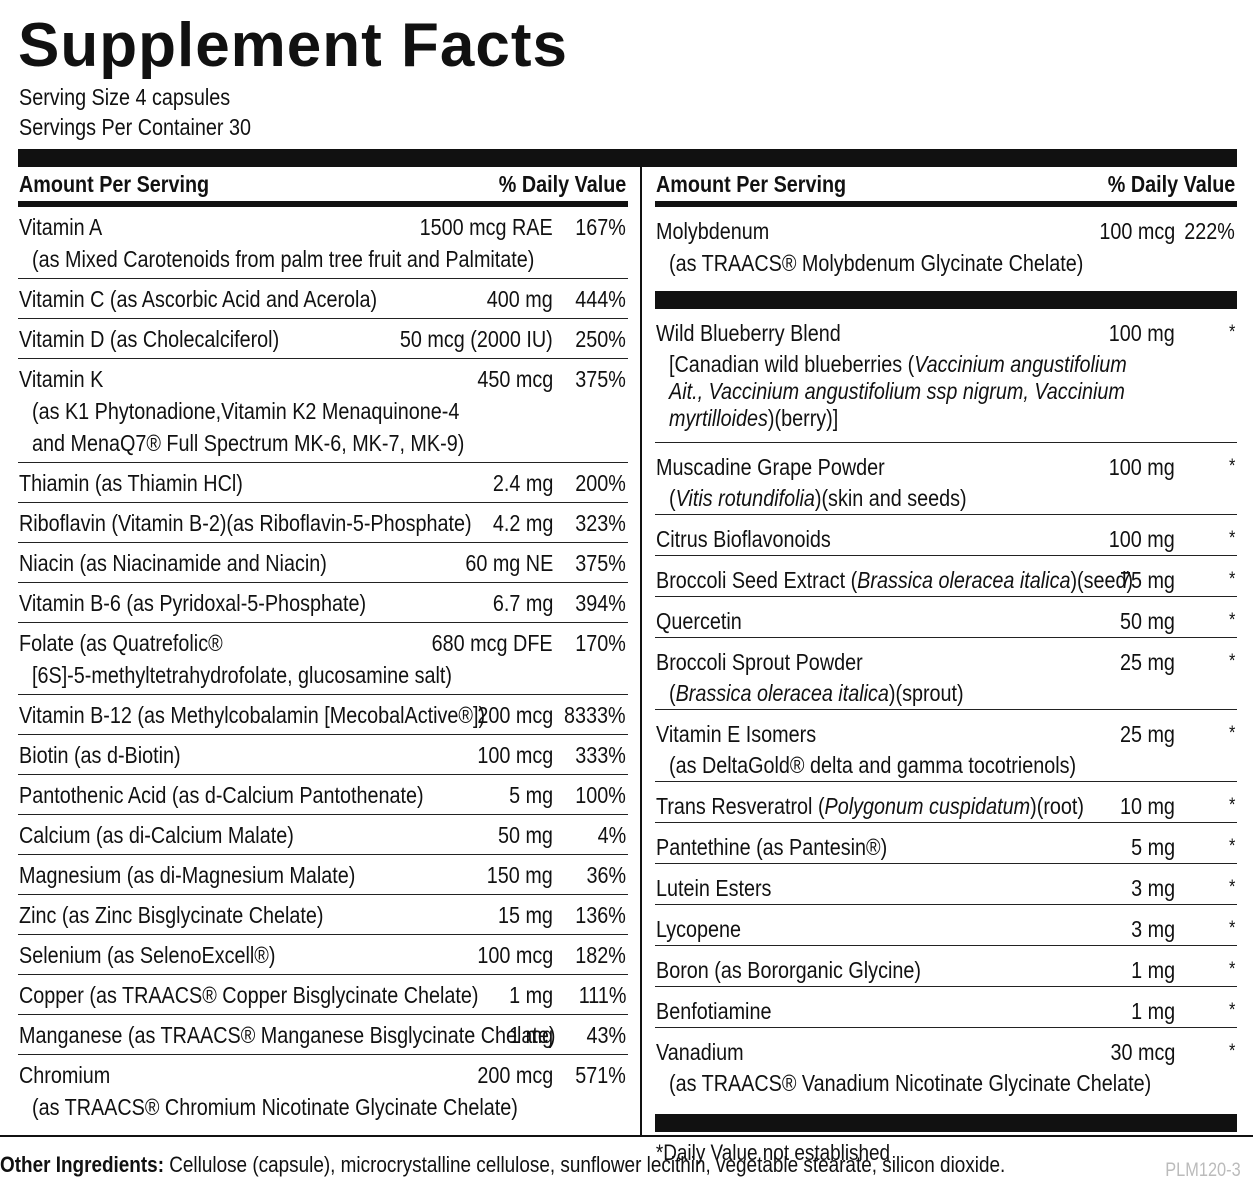 The image size is (1253, 1200). What do you see at coordinates (520, 299) in the screenshot?
I see `amount-per-serving: 400 mg` at bounding box center [520, 299].